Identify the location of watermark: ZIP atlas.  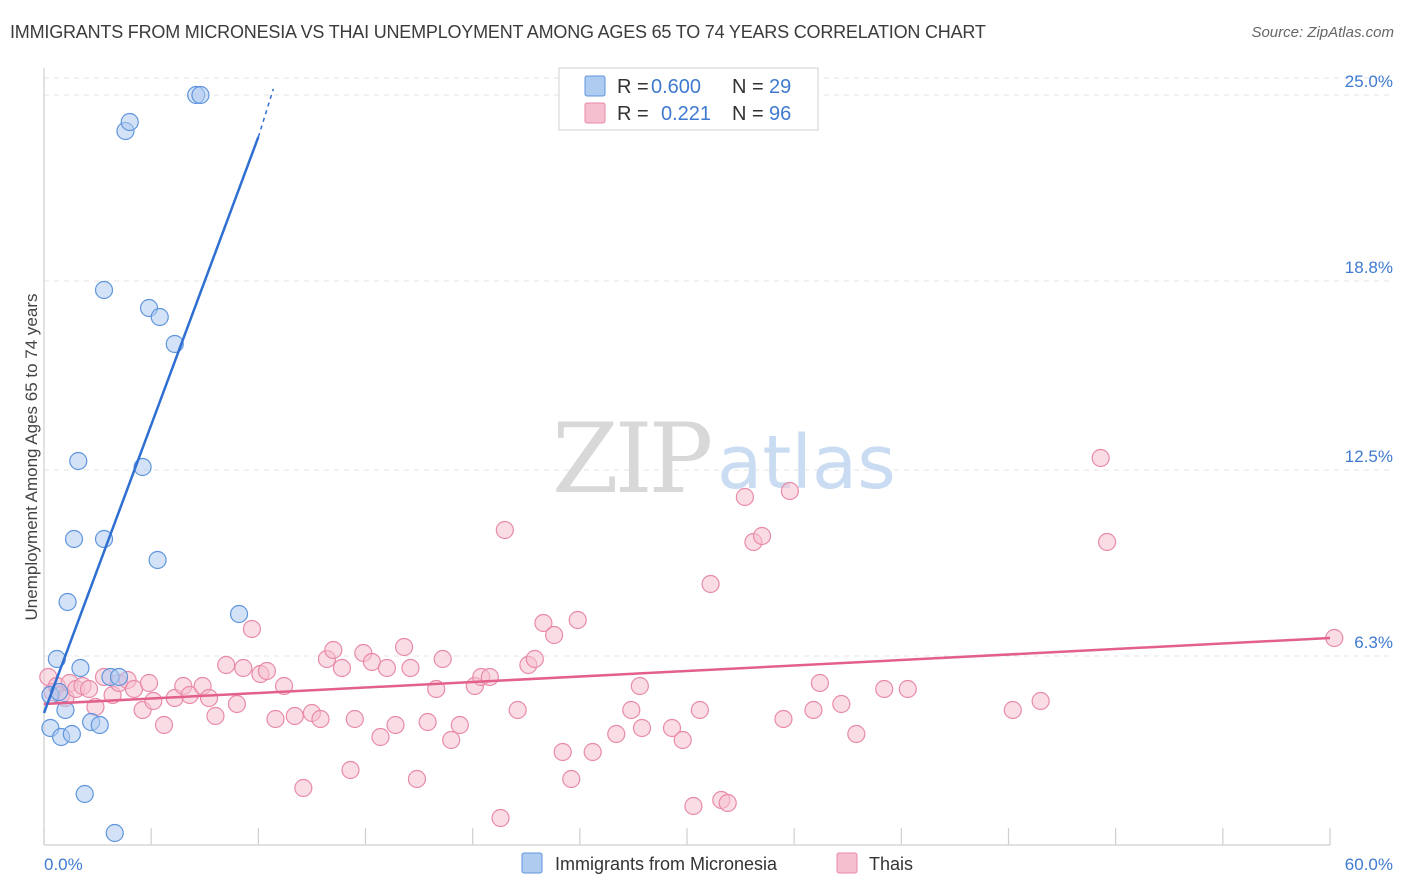
(724, 459).